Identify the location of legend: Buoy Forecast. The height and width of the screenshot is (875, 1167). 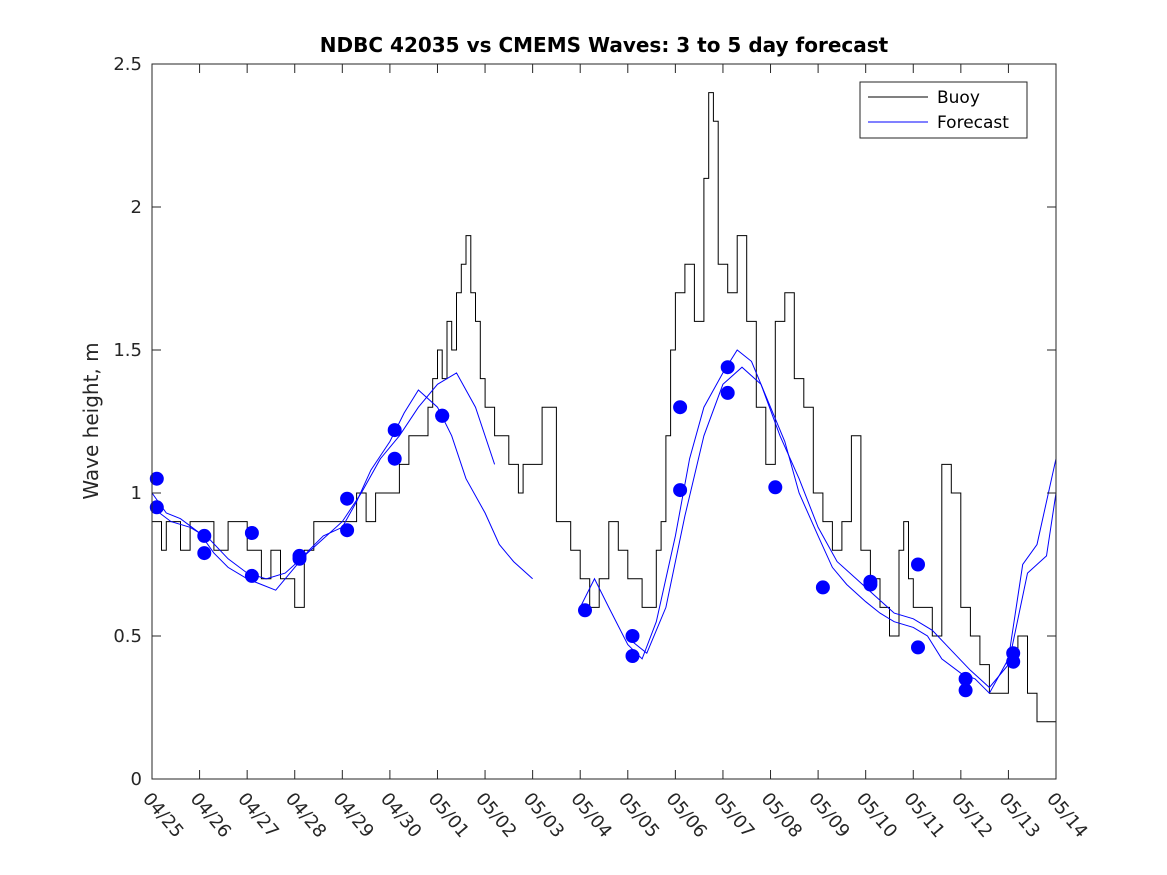
(943, 110).